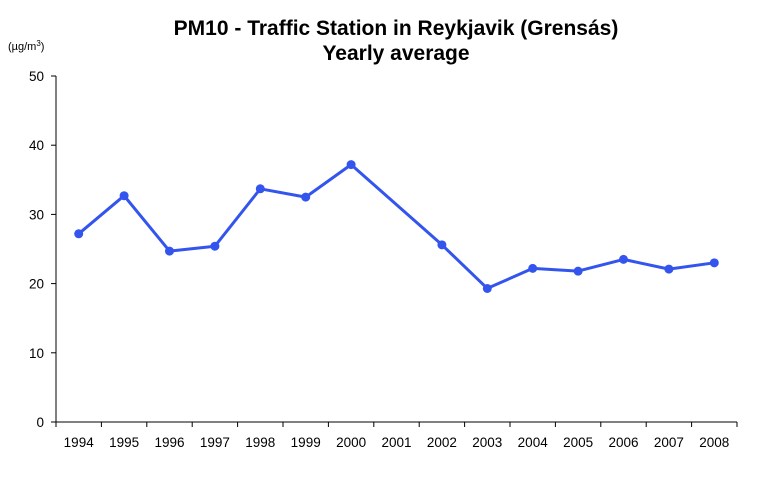 This screenshot has width=768, height=479. Describe the element at coordinates (351, 442) in the screenshot. I see `x-tick-label: 2000` at that location.